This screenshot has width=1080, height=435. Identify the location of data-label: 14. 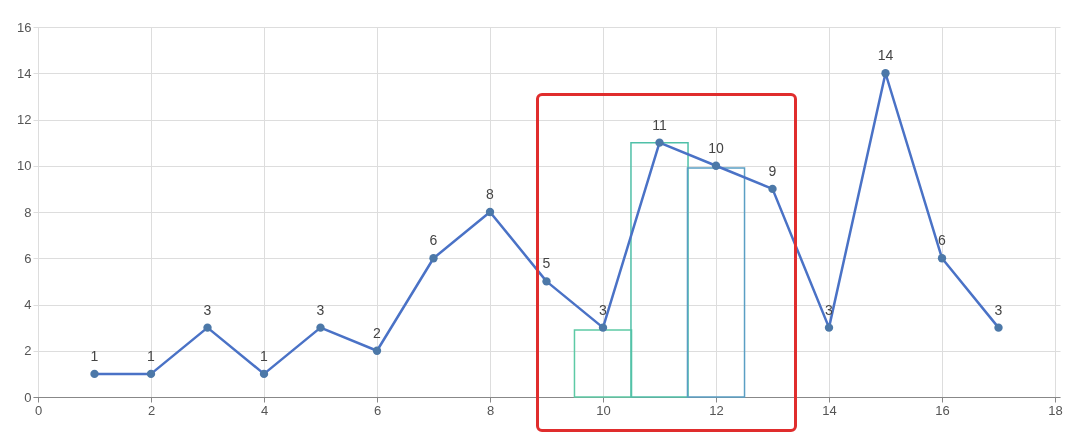
(885, 55).